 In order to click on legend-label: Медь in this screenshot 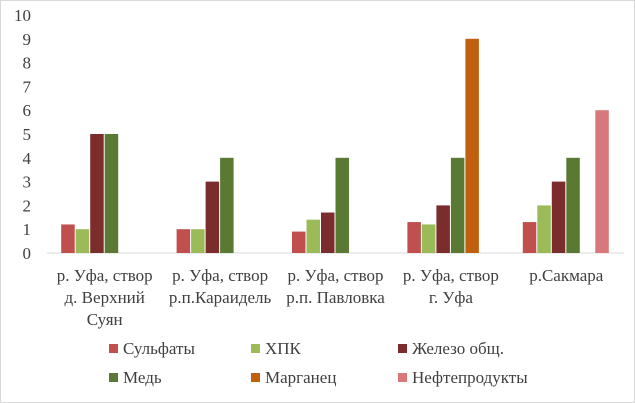, I will do `click(142, 377)`.